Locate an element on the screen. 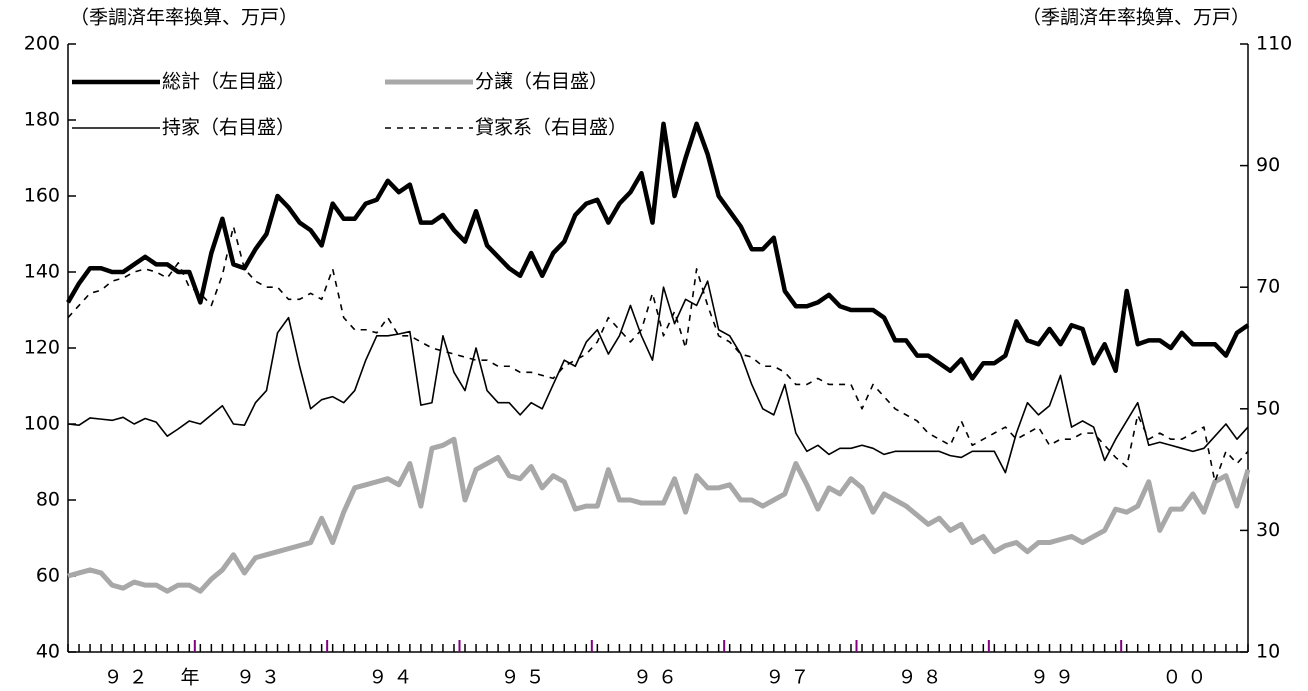 The height and width of the screenshot is (691, 1308). y-tick-label: 40 is located at coordinates (48, 652).